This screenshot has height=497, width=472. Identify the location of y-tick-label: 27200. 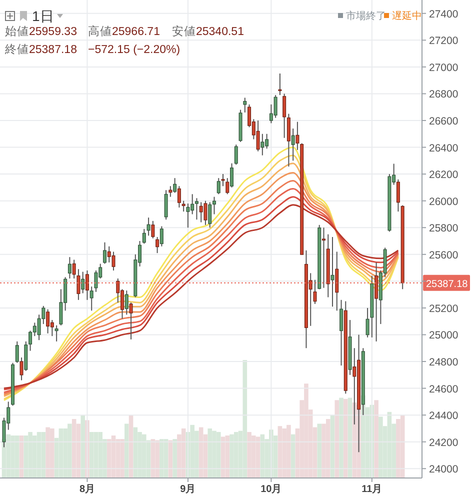
(443, 41).